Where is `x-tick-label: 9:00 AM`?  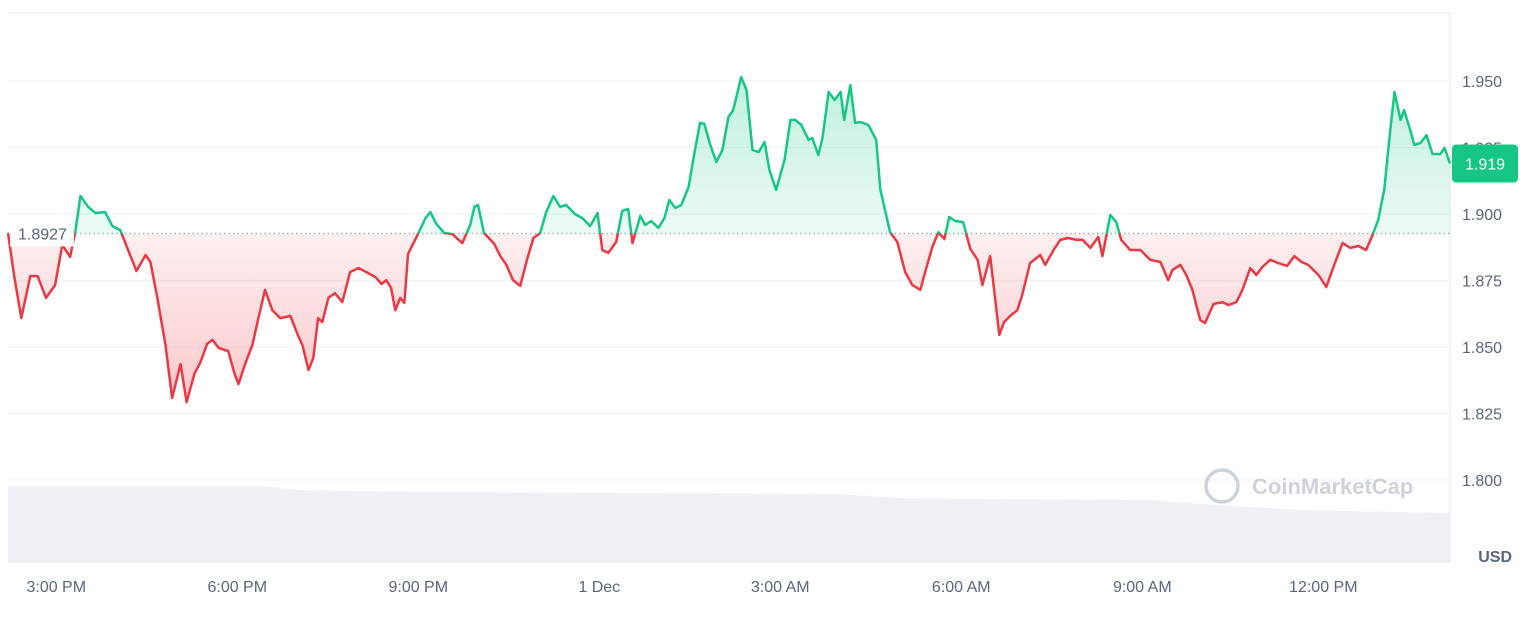 x-tick-label: 9:00 AM is located at coordinates (1142, 587).